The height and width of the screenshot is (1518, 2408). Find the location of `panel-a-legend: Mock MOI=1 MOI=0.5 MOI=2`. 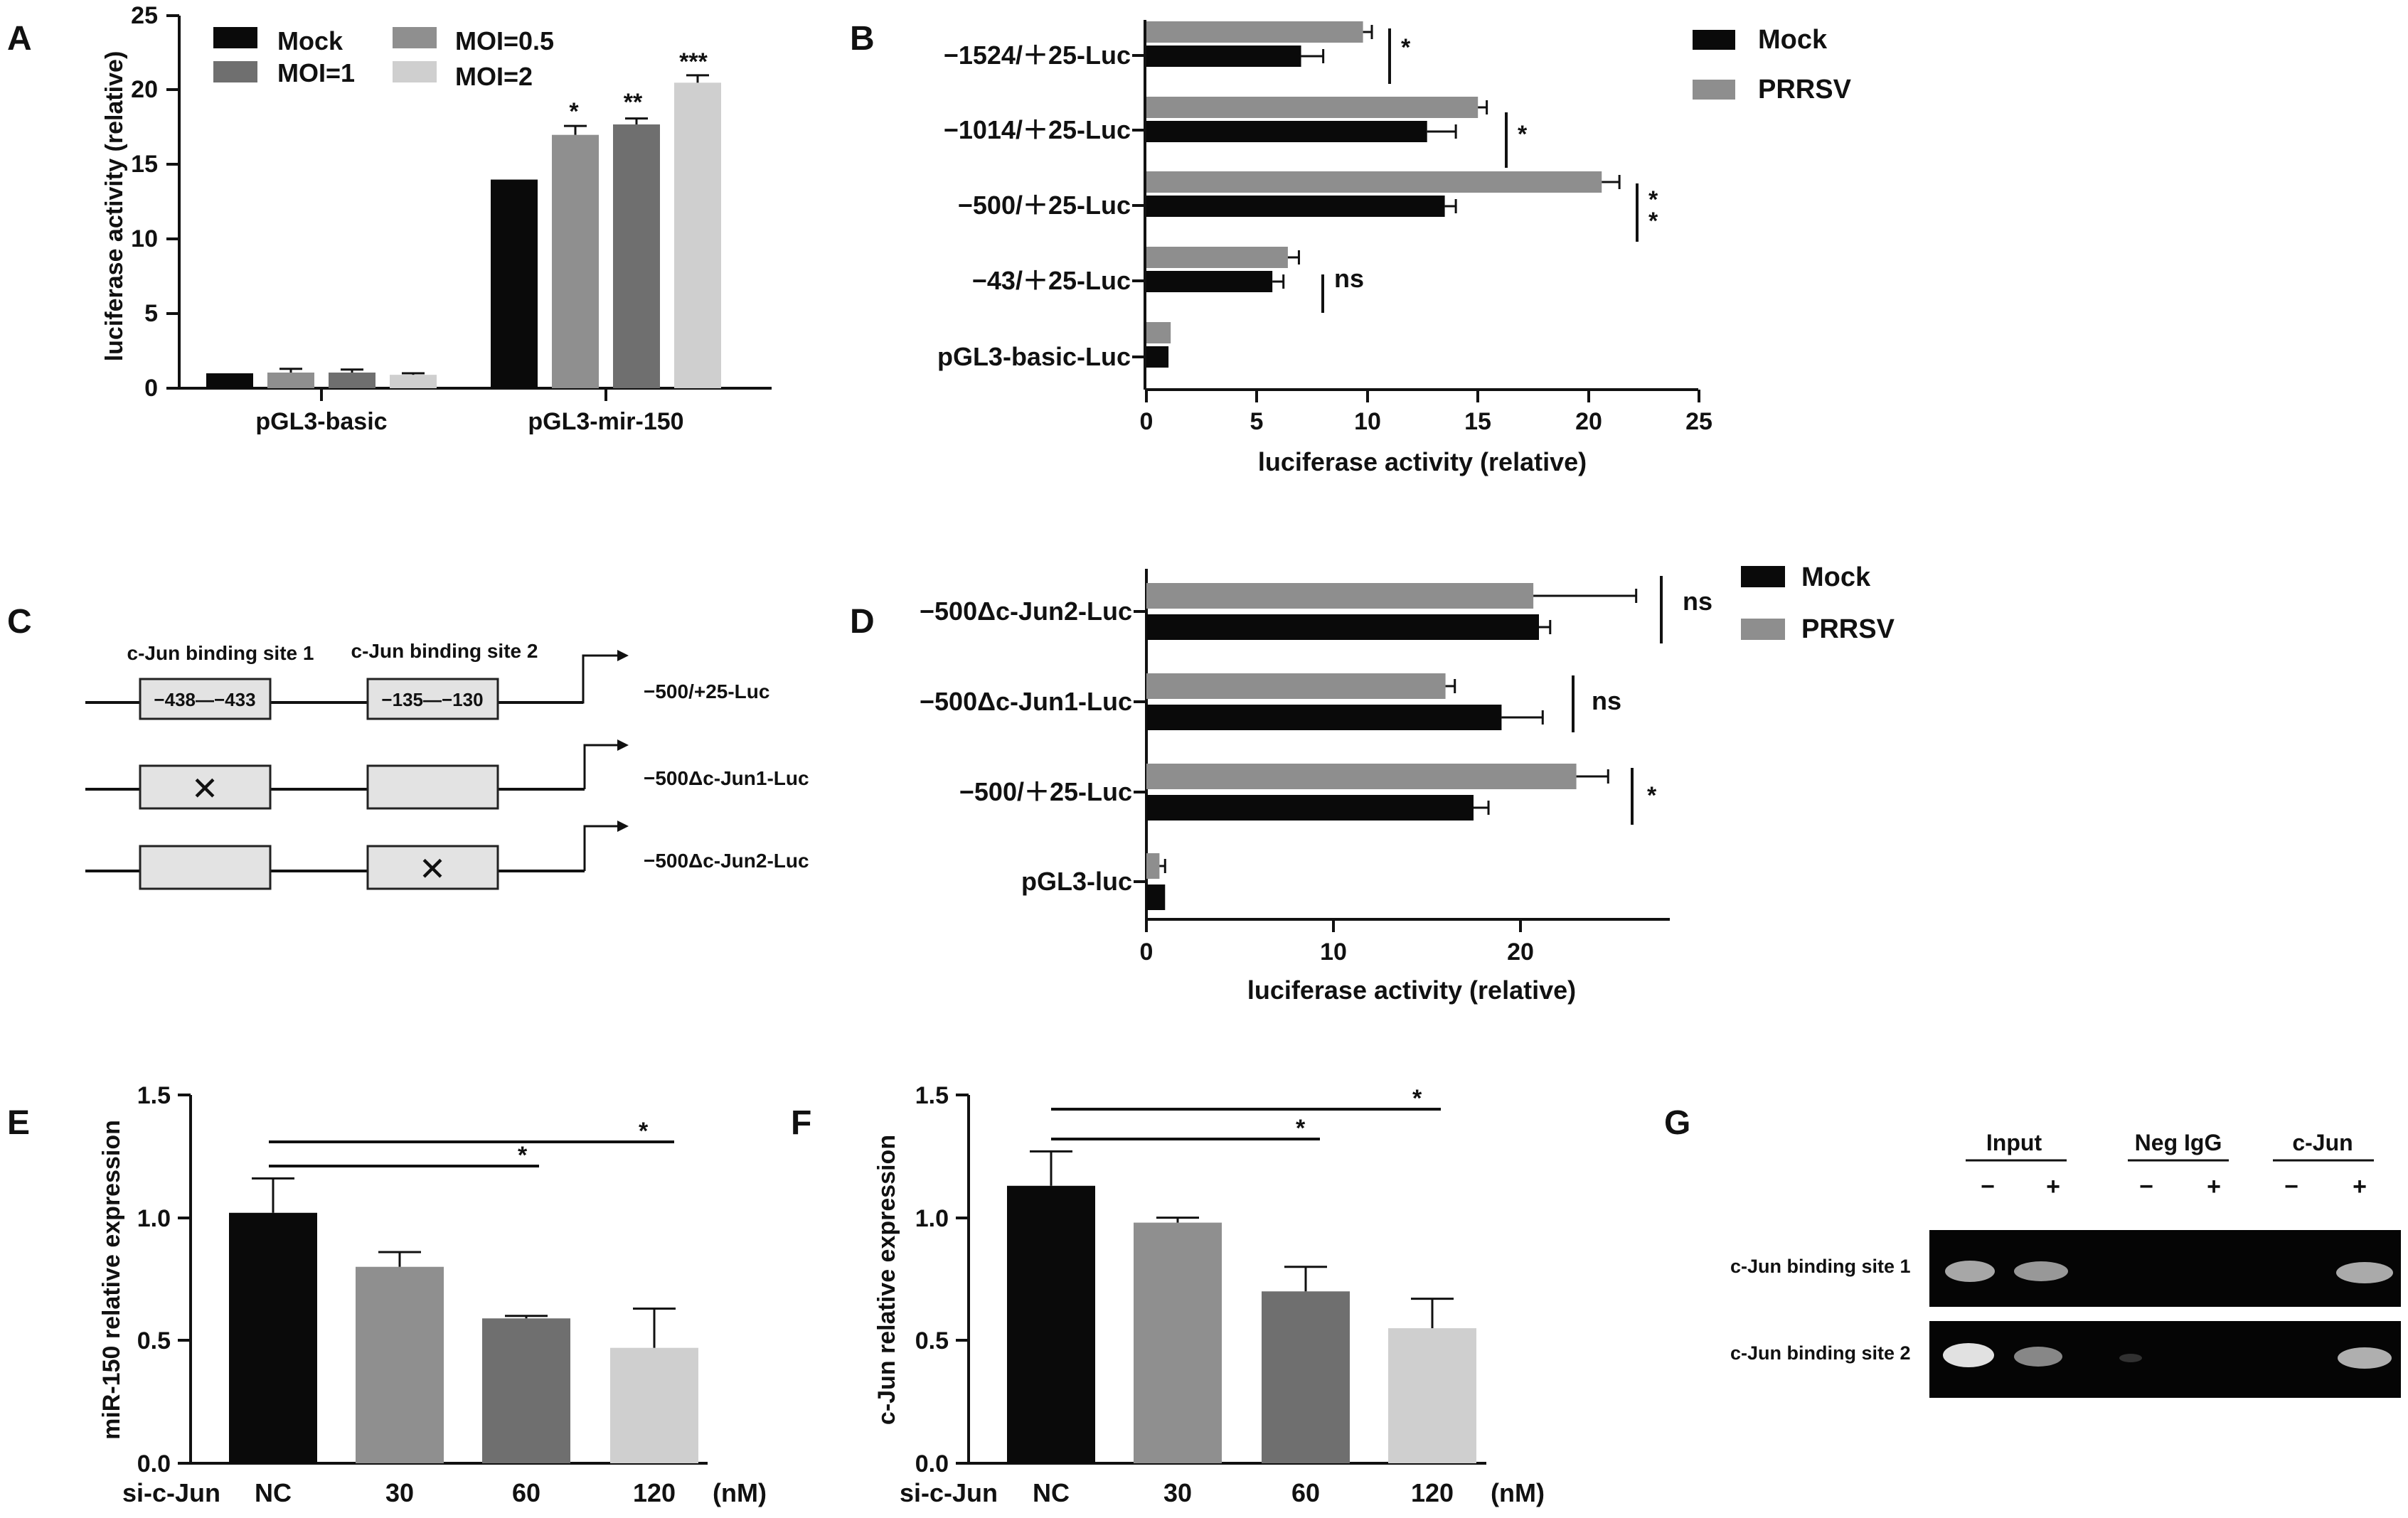

panel-a-legend: Mock MOI=1 MOI=0.5 MOI=2 is located at coordinates (383, 58).